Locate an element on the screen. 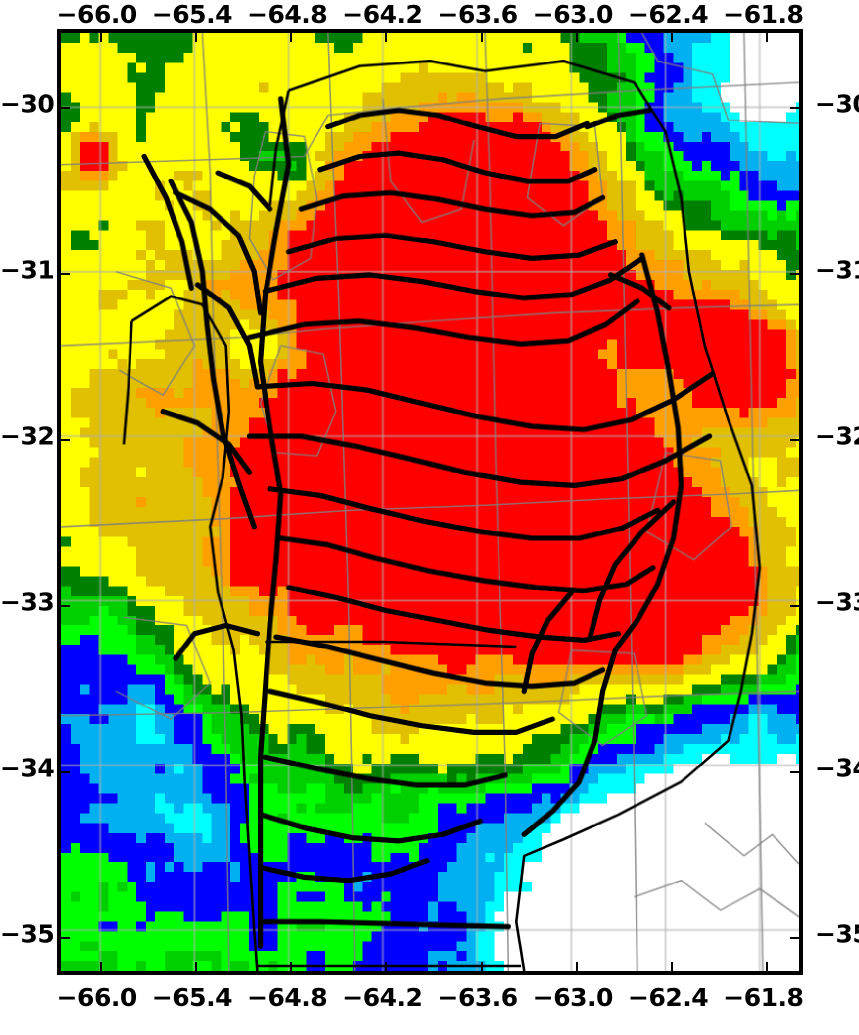 The image size is (859, 1035). x-tick-label-bottom-6: −62.4 is located at coordinates (668, 997).